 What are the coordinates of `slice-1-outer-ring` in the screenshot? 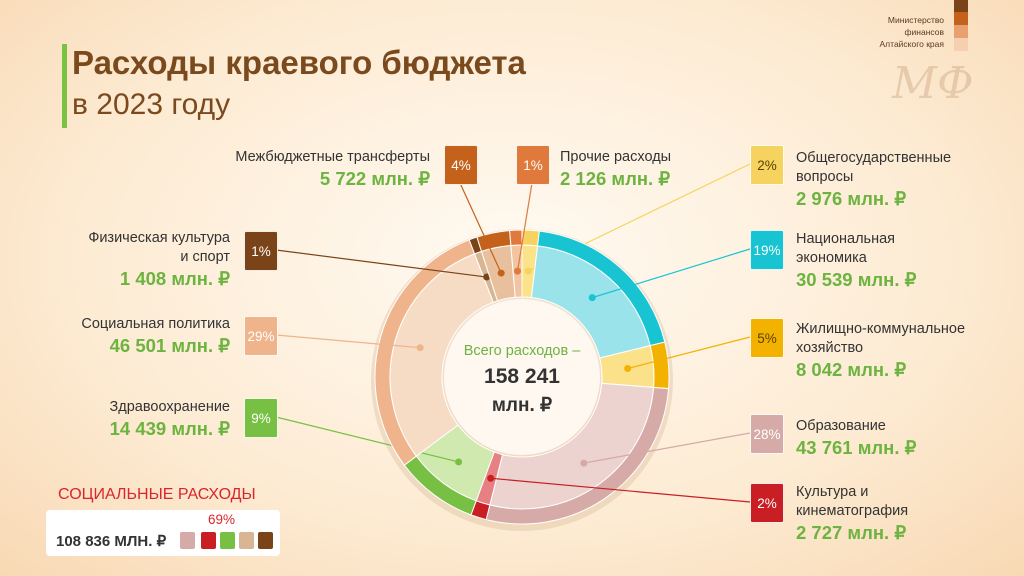 It's located at (530, 238).